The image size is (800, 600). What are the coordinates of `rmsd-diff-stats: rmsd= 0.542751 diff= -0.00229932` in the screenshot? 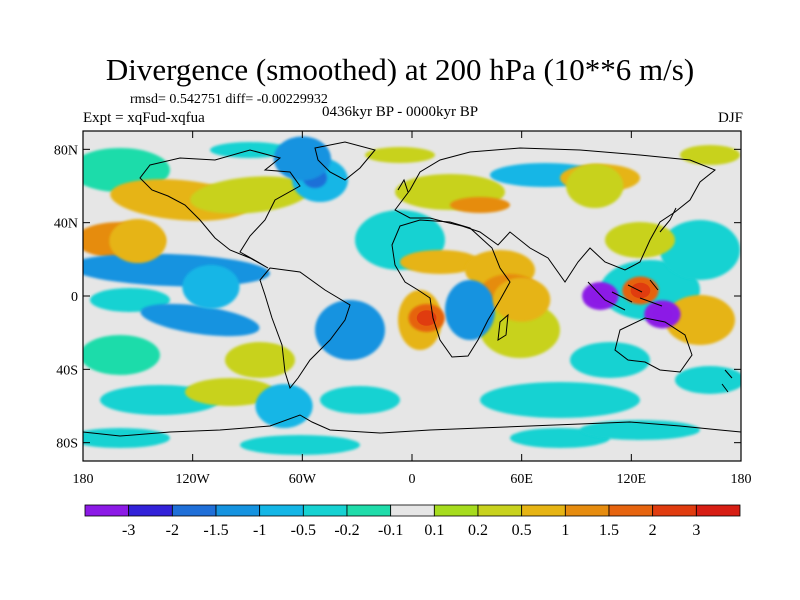 It's located at (229, 99).